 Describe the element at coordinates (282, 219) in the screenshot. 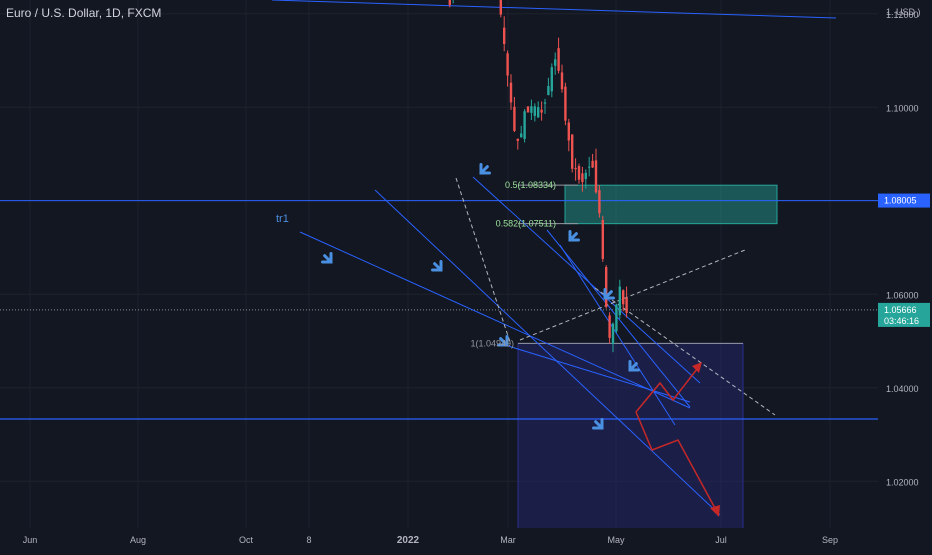

I see `annotation-label: tr1` at that location.